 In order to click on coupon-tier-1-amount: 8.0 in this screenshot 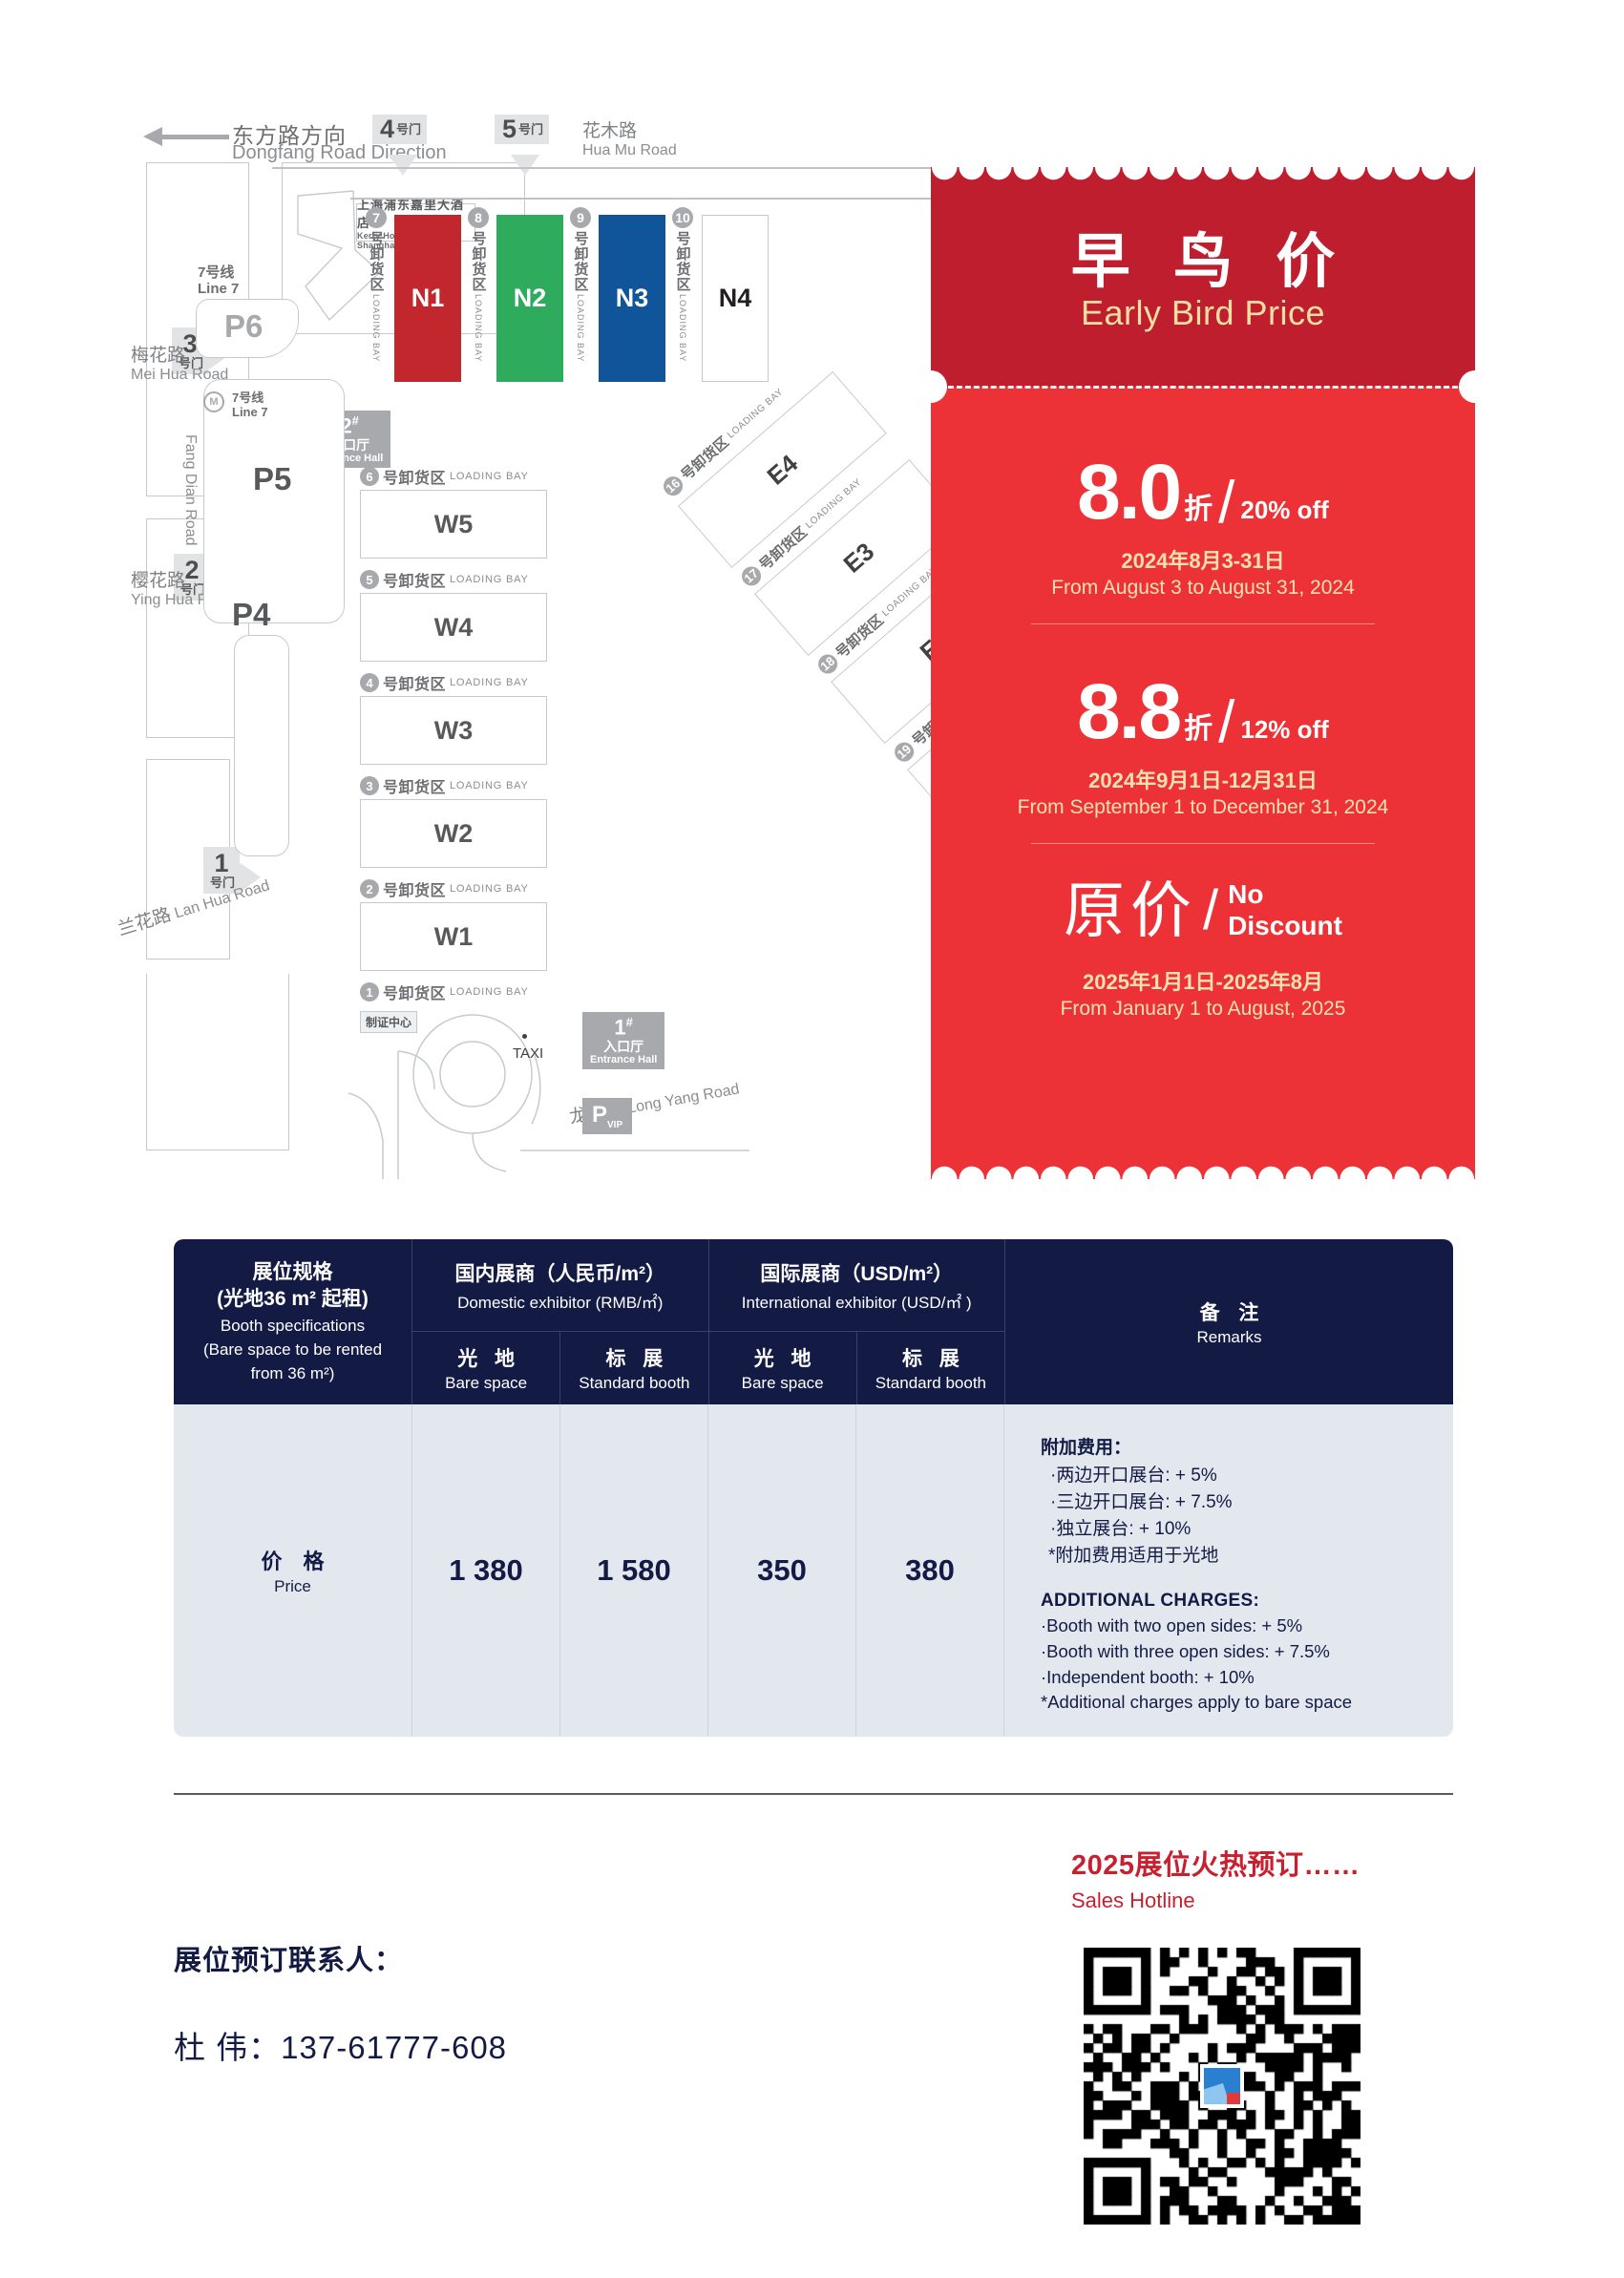, I will do `click(1129, 492)`.